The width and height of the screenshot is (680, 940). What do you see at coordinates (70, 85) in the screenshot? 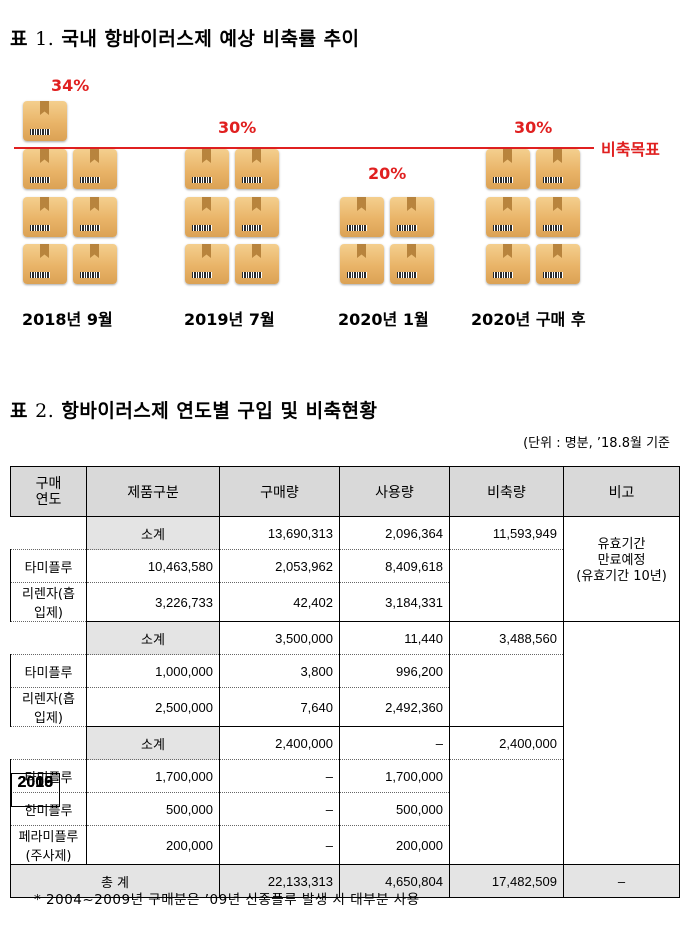
I see `percent-label-2018: 34%` at bounding box center [70, 85].